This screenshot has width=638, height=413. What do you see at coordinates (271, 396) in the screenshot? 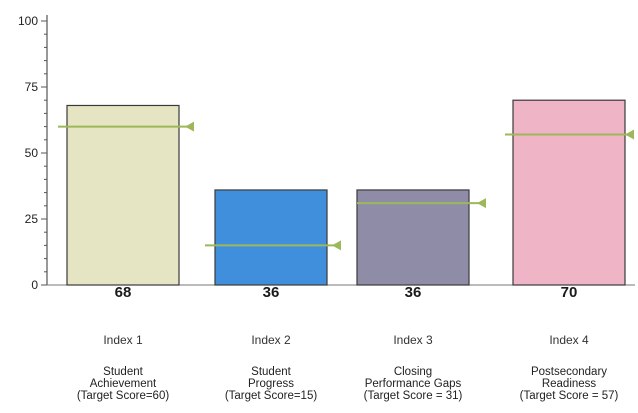
I see `category-description-2: (Target Score=15)` at bounding box center [271, 396].